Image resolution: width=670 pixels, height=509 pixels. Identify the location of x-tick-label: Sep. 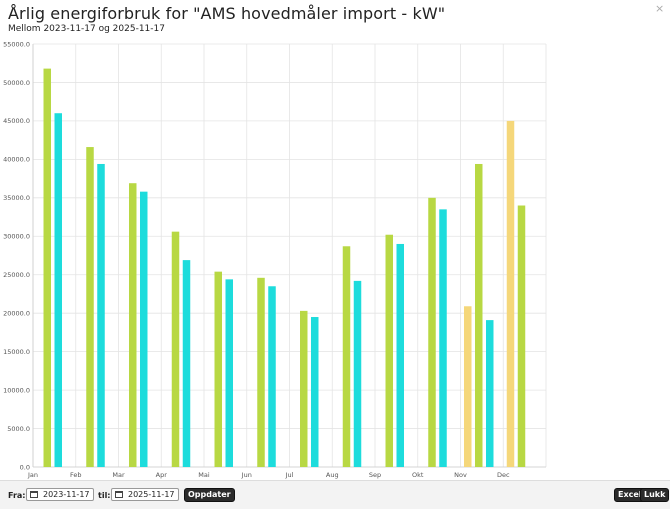
(375, 475).